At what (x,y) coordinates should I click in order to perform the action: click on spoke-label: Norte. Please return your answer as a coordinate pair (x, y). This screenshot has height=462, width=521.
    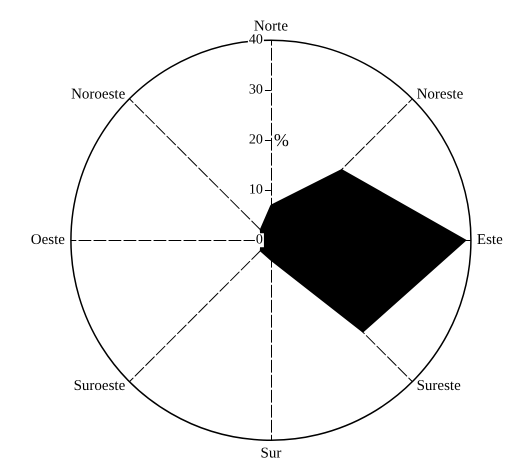
    Looking at the image, I should click on (271, 26).